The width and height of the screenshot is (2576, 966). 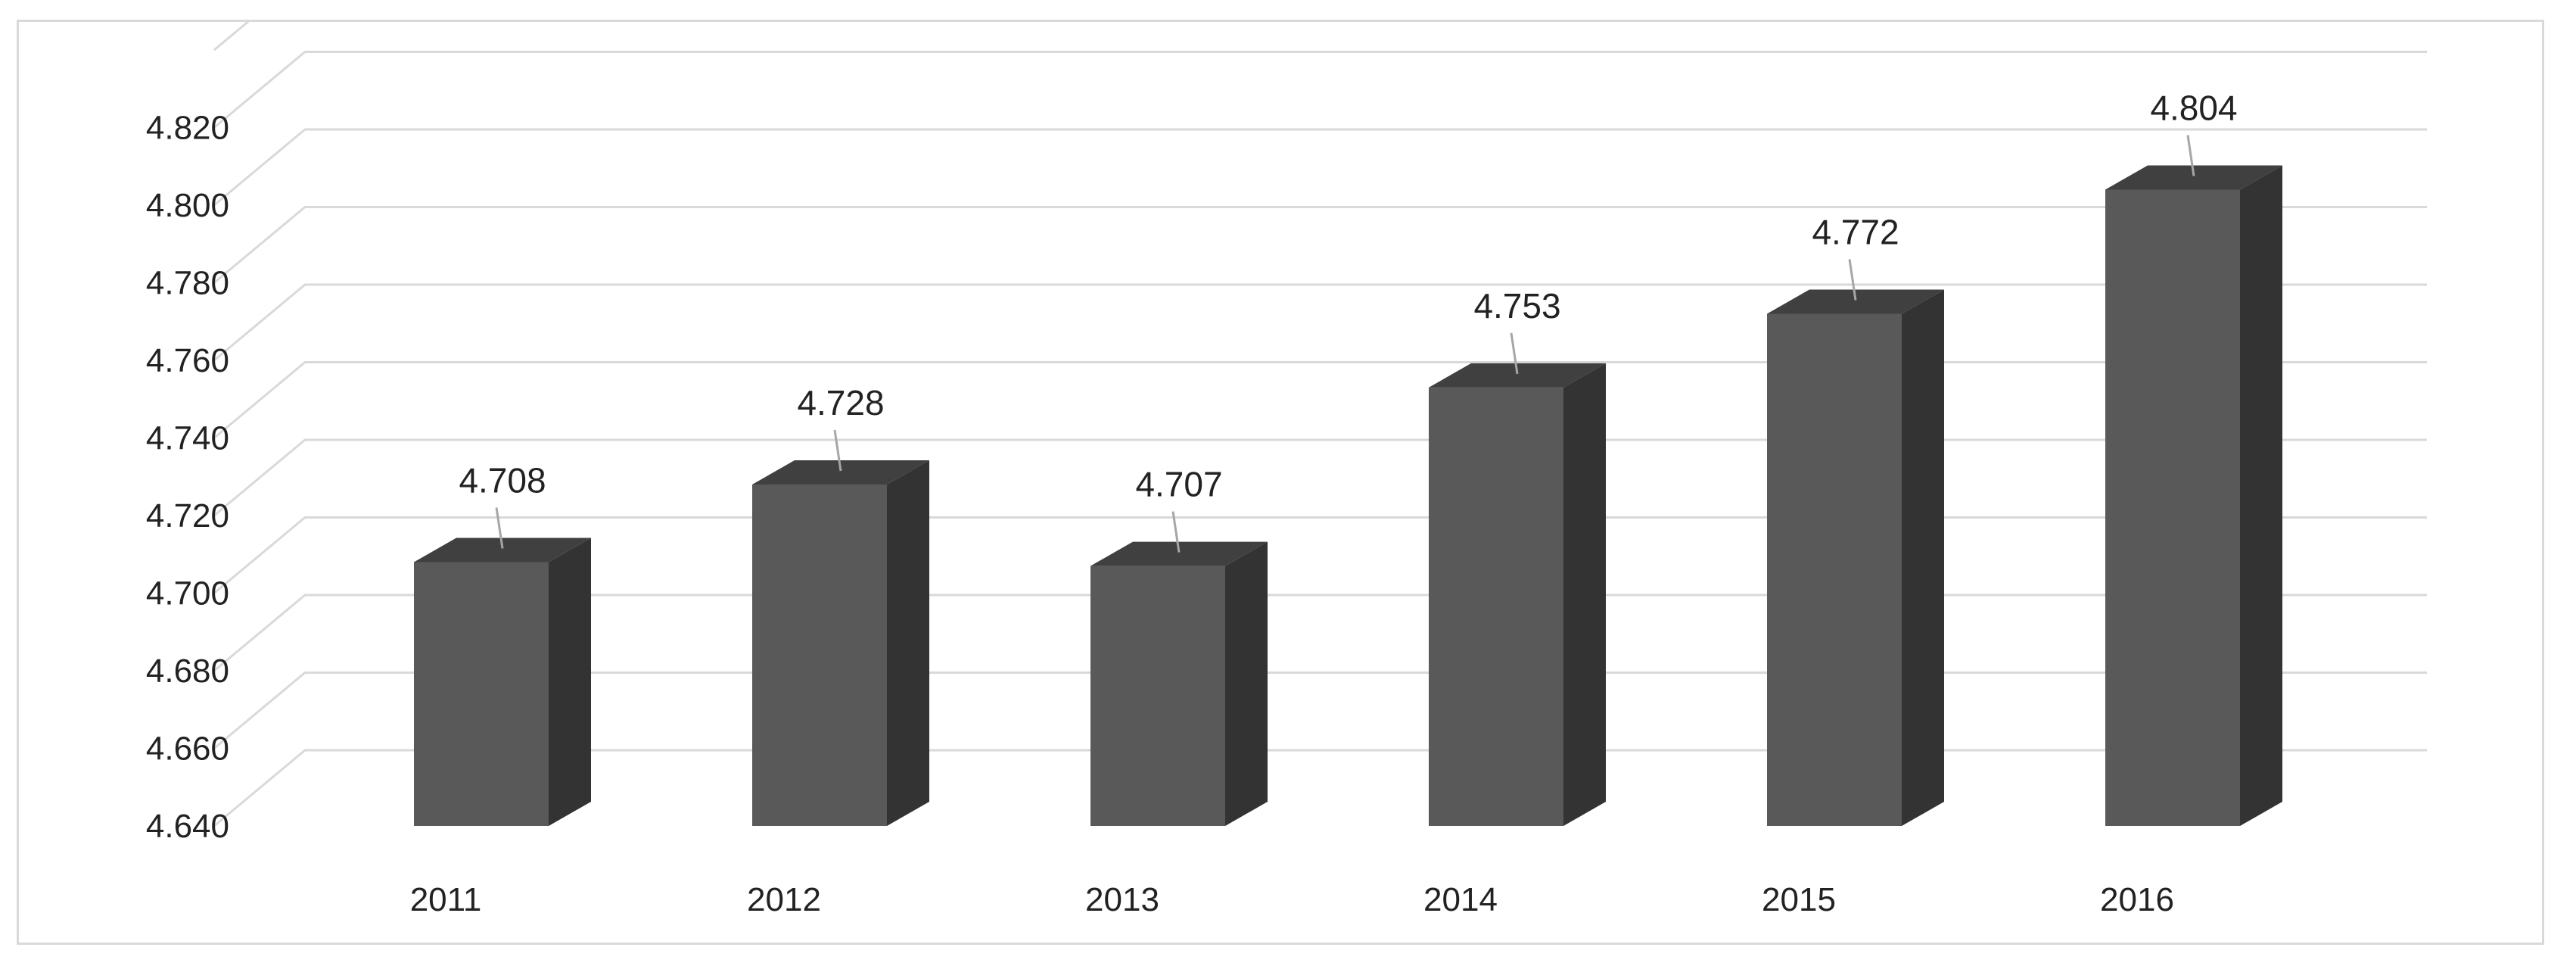 I want to click on y-tick-label: 4.740, so click(x=187, y=438).